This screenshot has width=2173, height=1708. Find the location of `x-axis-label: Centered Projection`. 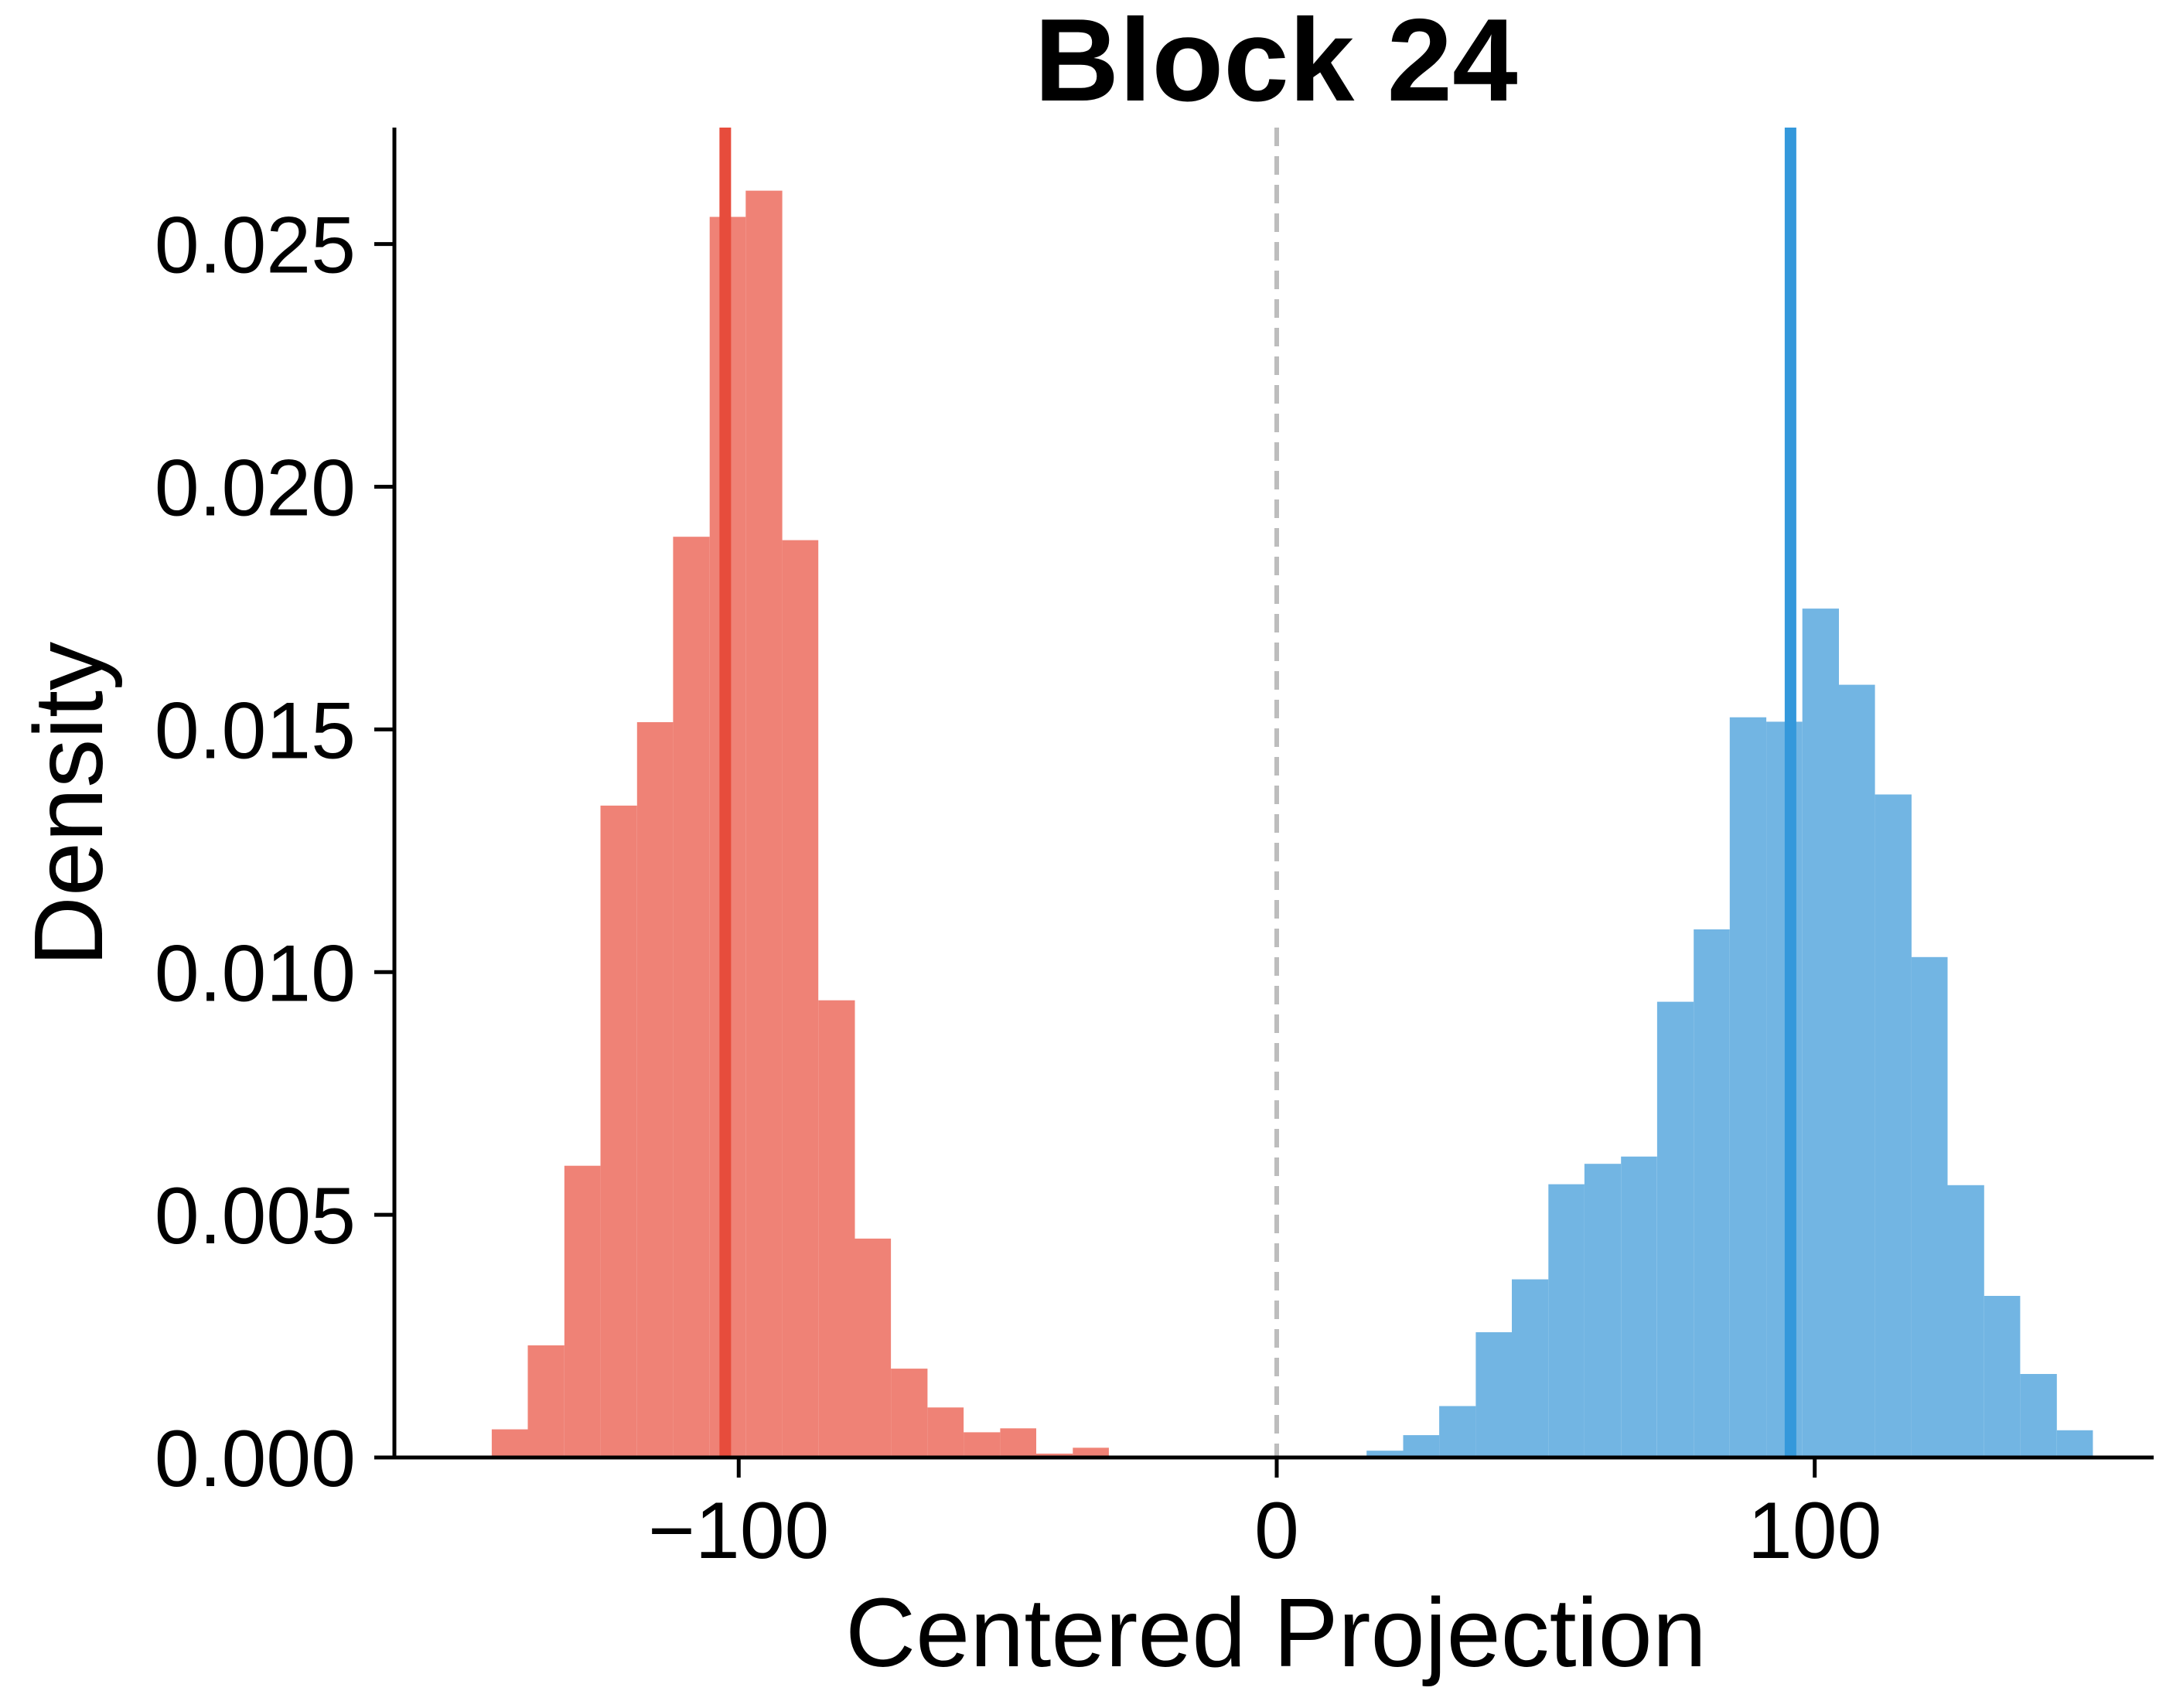

x-axis-label: Centered Projection is located at coordinates (1276, 1632).